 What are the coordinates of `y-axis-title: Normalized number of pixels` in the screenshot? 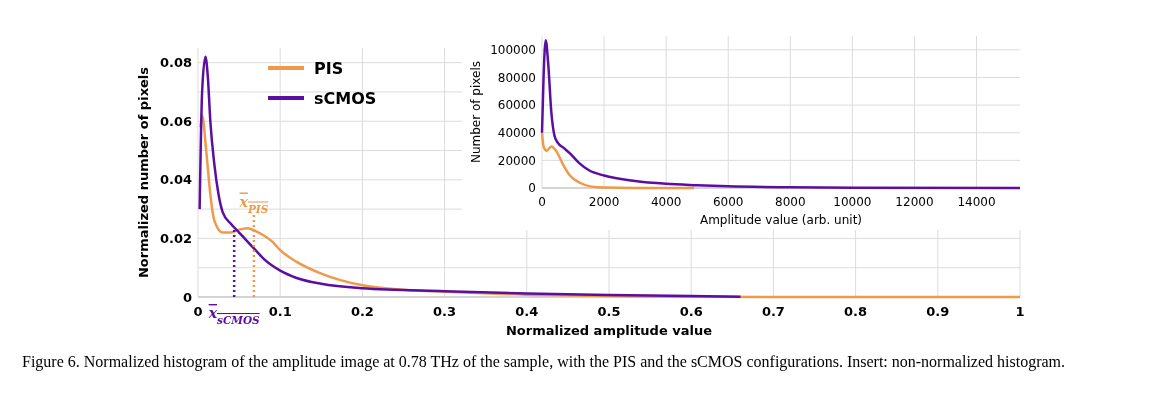 It's located at (143, 172).